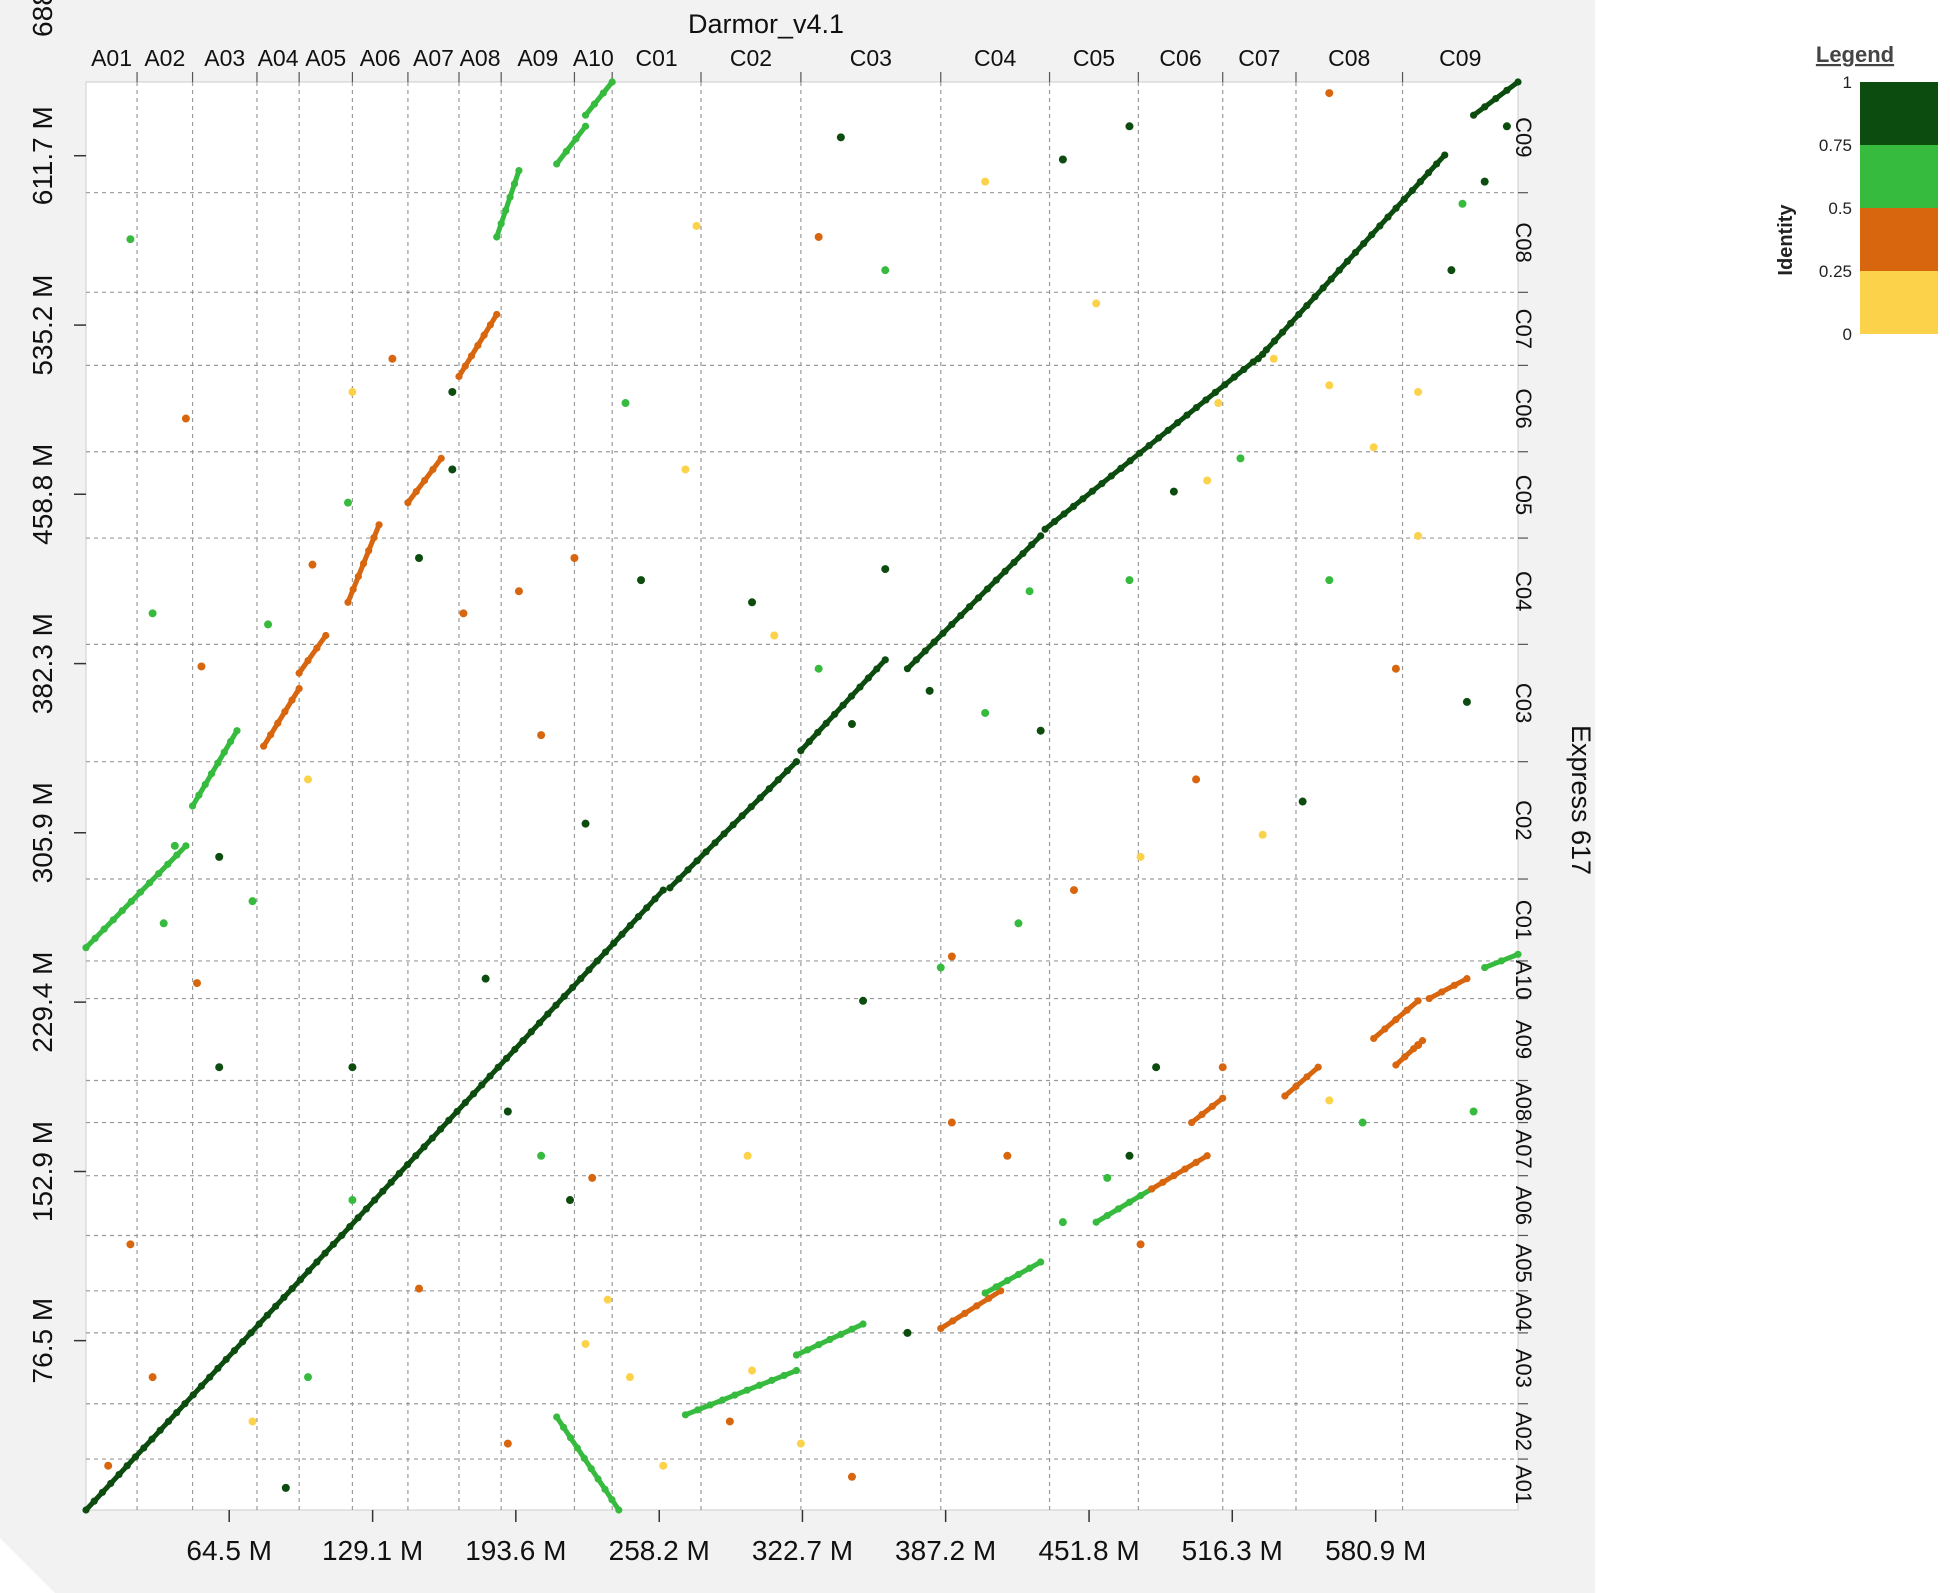  I want to click on top-chromosome-label: A01, so click(111, 58).